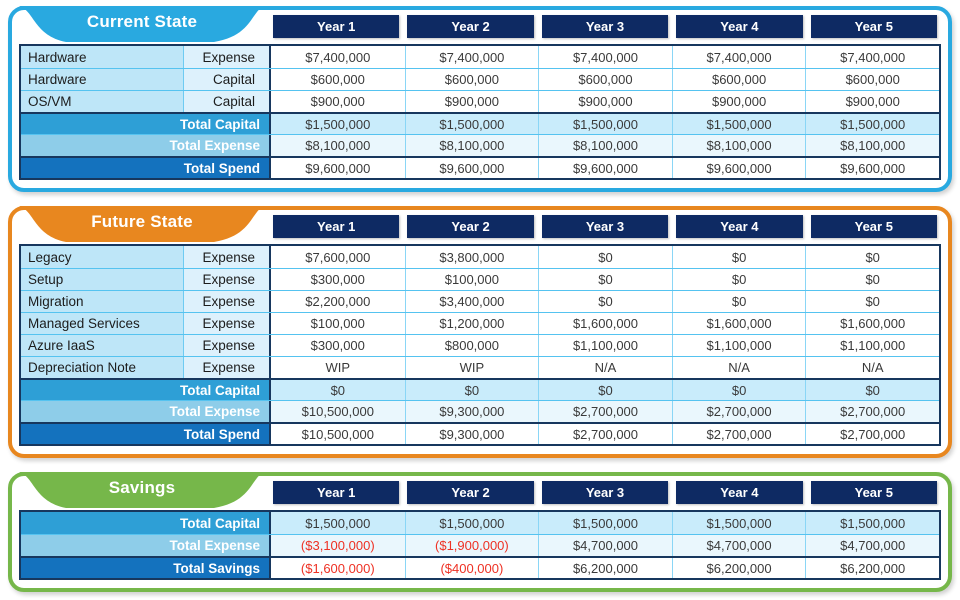 The height and width of the screenshot is (600, 960). What do you see at coordinates (338, 434) in the screenshot?
I see `value-cell: $10,500,000` at bounding box center [338, 434].